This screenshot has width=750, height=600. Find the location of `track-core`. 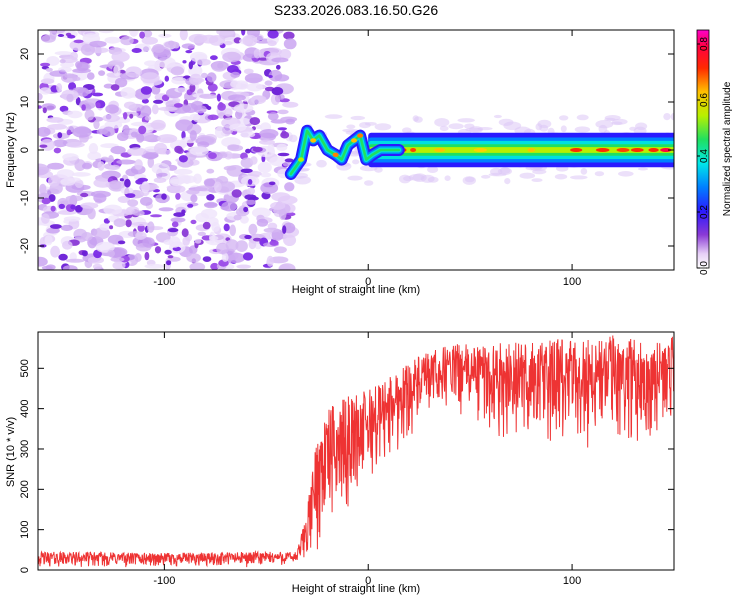

track-core is located at coordinates (345, 152).